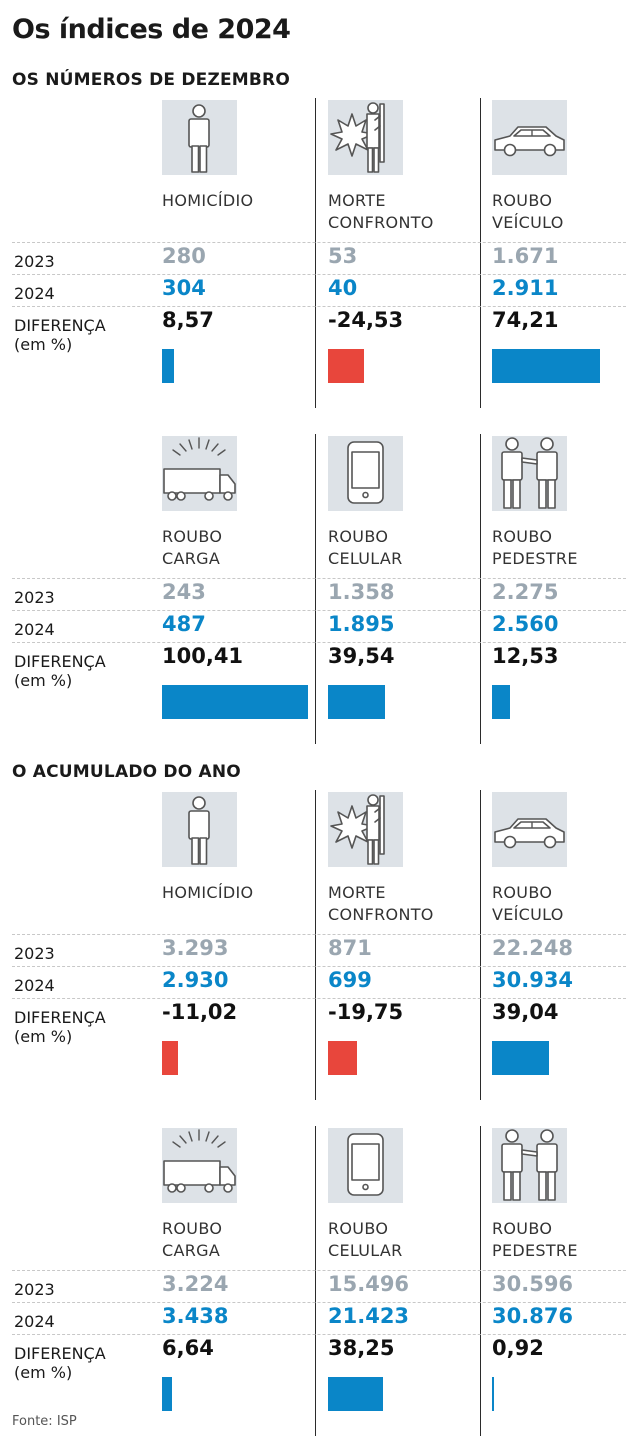  What do you see at coordinates (184, 624) in the screenshot?
I see `value-2024: 487` at bounding box center [184, 624].